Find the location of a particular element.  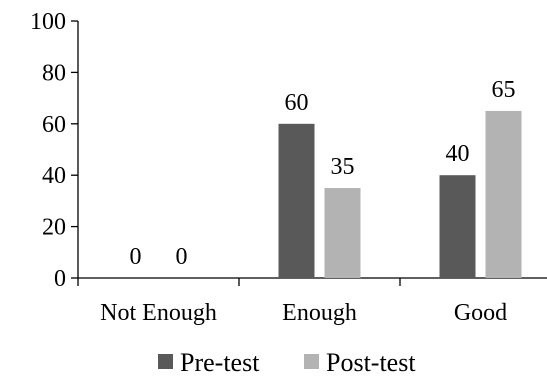

x-axis-categories: Not Enough Enough Good is located at coordinates (292, 302).